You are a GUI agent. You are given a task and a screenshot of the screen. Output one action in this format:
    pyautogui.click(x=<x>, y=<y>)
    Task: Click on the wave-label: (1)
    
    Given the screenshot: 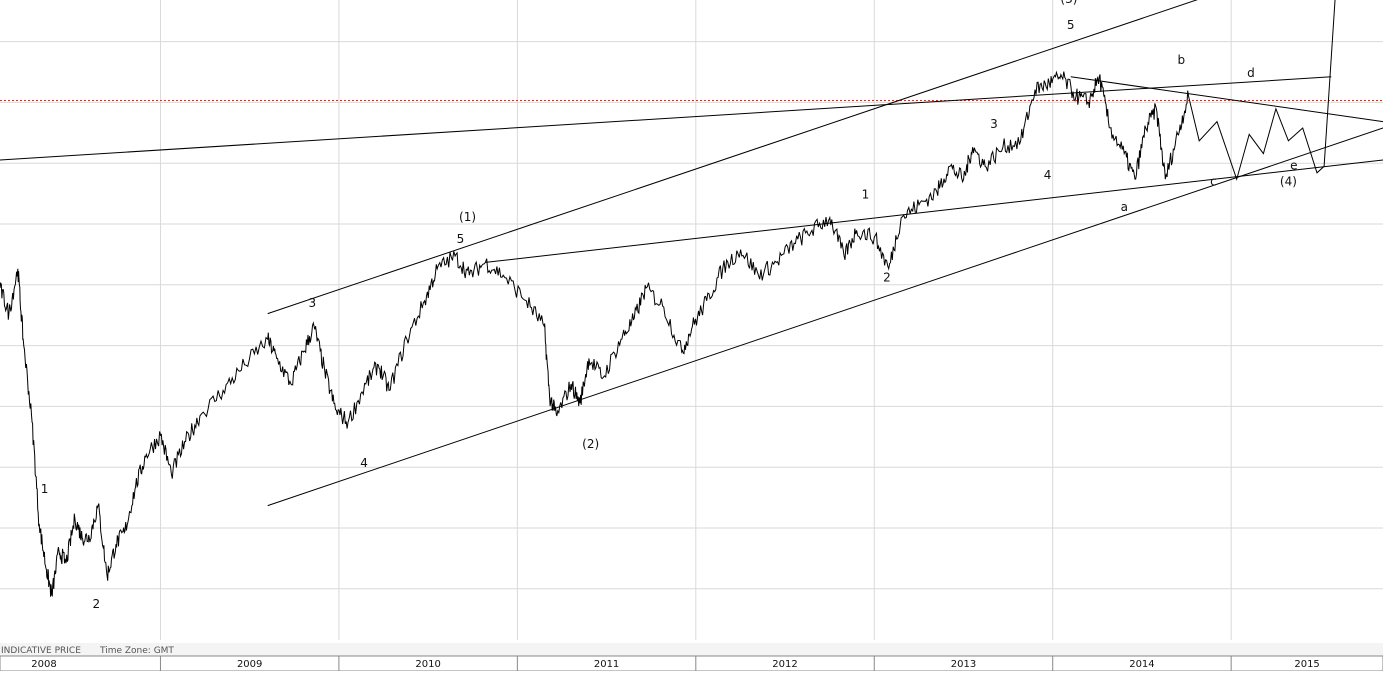 What is the action you would take?
    pyautogui.click(x=467, y=217)
    